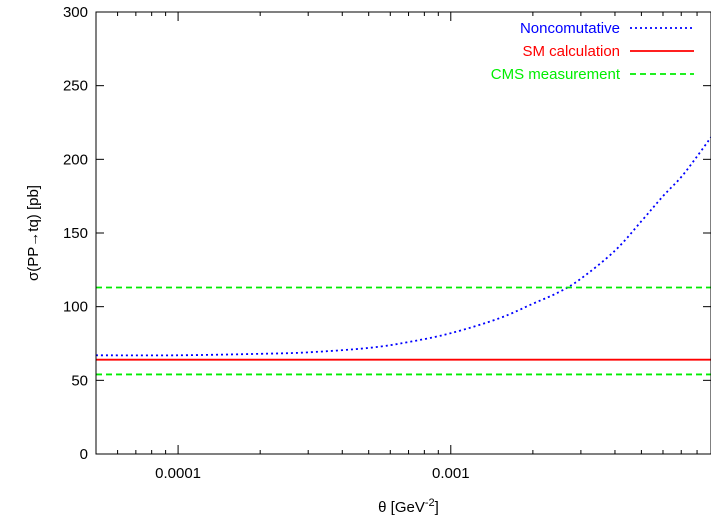 Image resolution: width=711 pixels, height=520 pixels. What do you see at coordinates (79, 380) in the screenshot?
I see `y-tick-label: 50` at bounding box center [79, 380].